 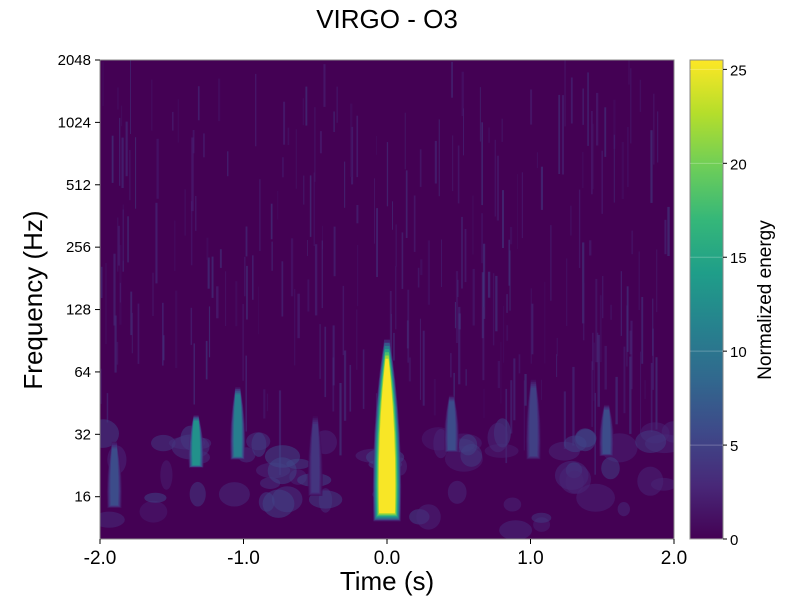 I want to click on y-tick-label: 512, so click(x=78, y=185).